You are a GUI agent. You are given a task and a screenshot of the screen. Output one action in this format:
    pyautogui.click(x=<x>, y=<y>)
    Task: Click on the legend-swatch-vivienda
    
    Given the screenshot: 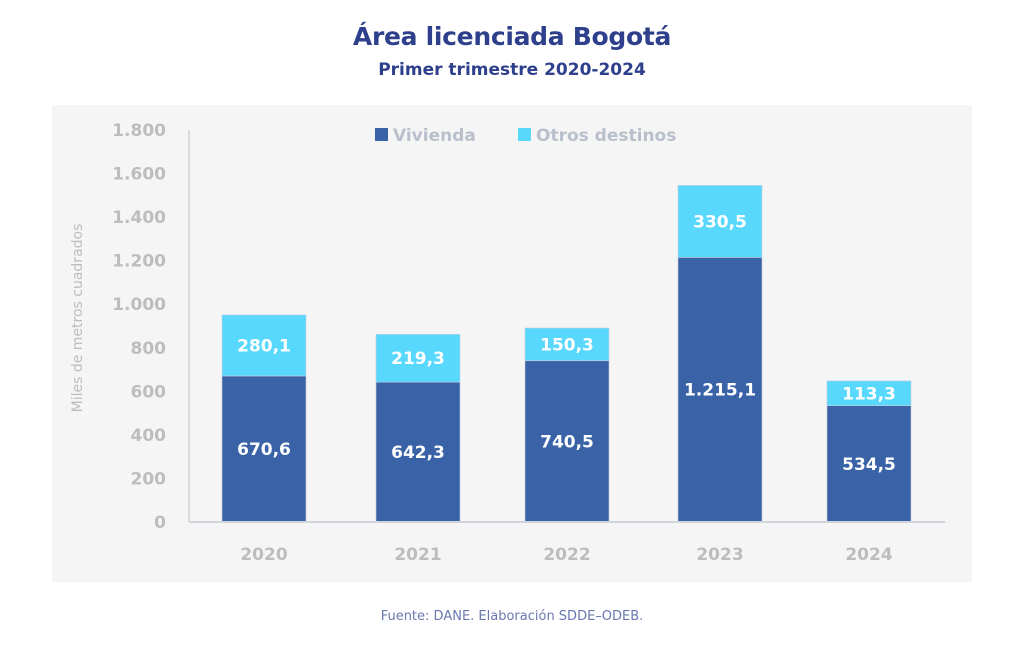 What is the action you would take?
    pyautogui.click(x=381, y=134)
    